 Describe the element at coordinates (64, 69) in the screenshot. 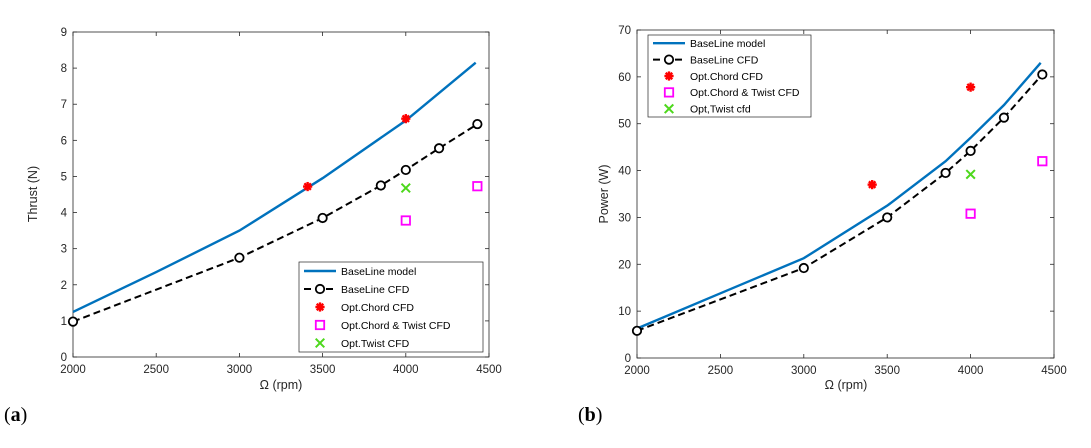

I see `y-tick-label: 8` at that location.